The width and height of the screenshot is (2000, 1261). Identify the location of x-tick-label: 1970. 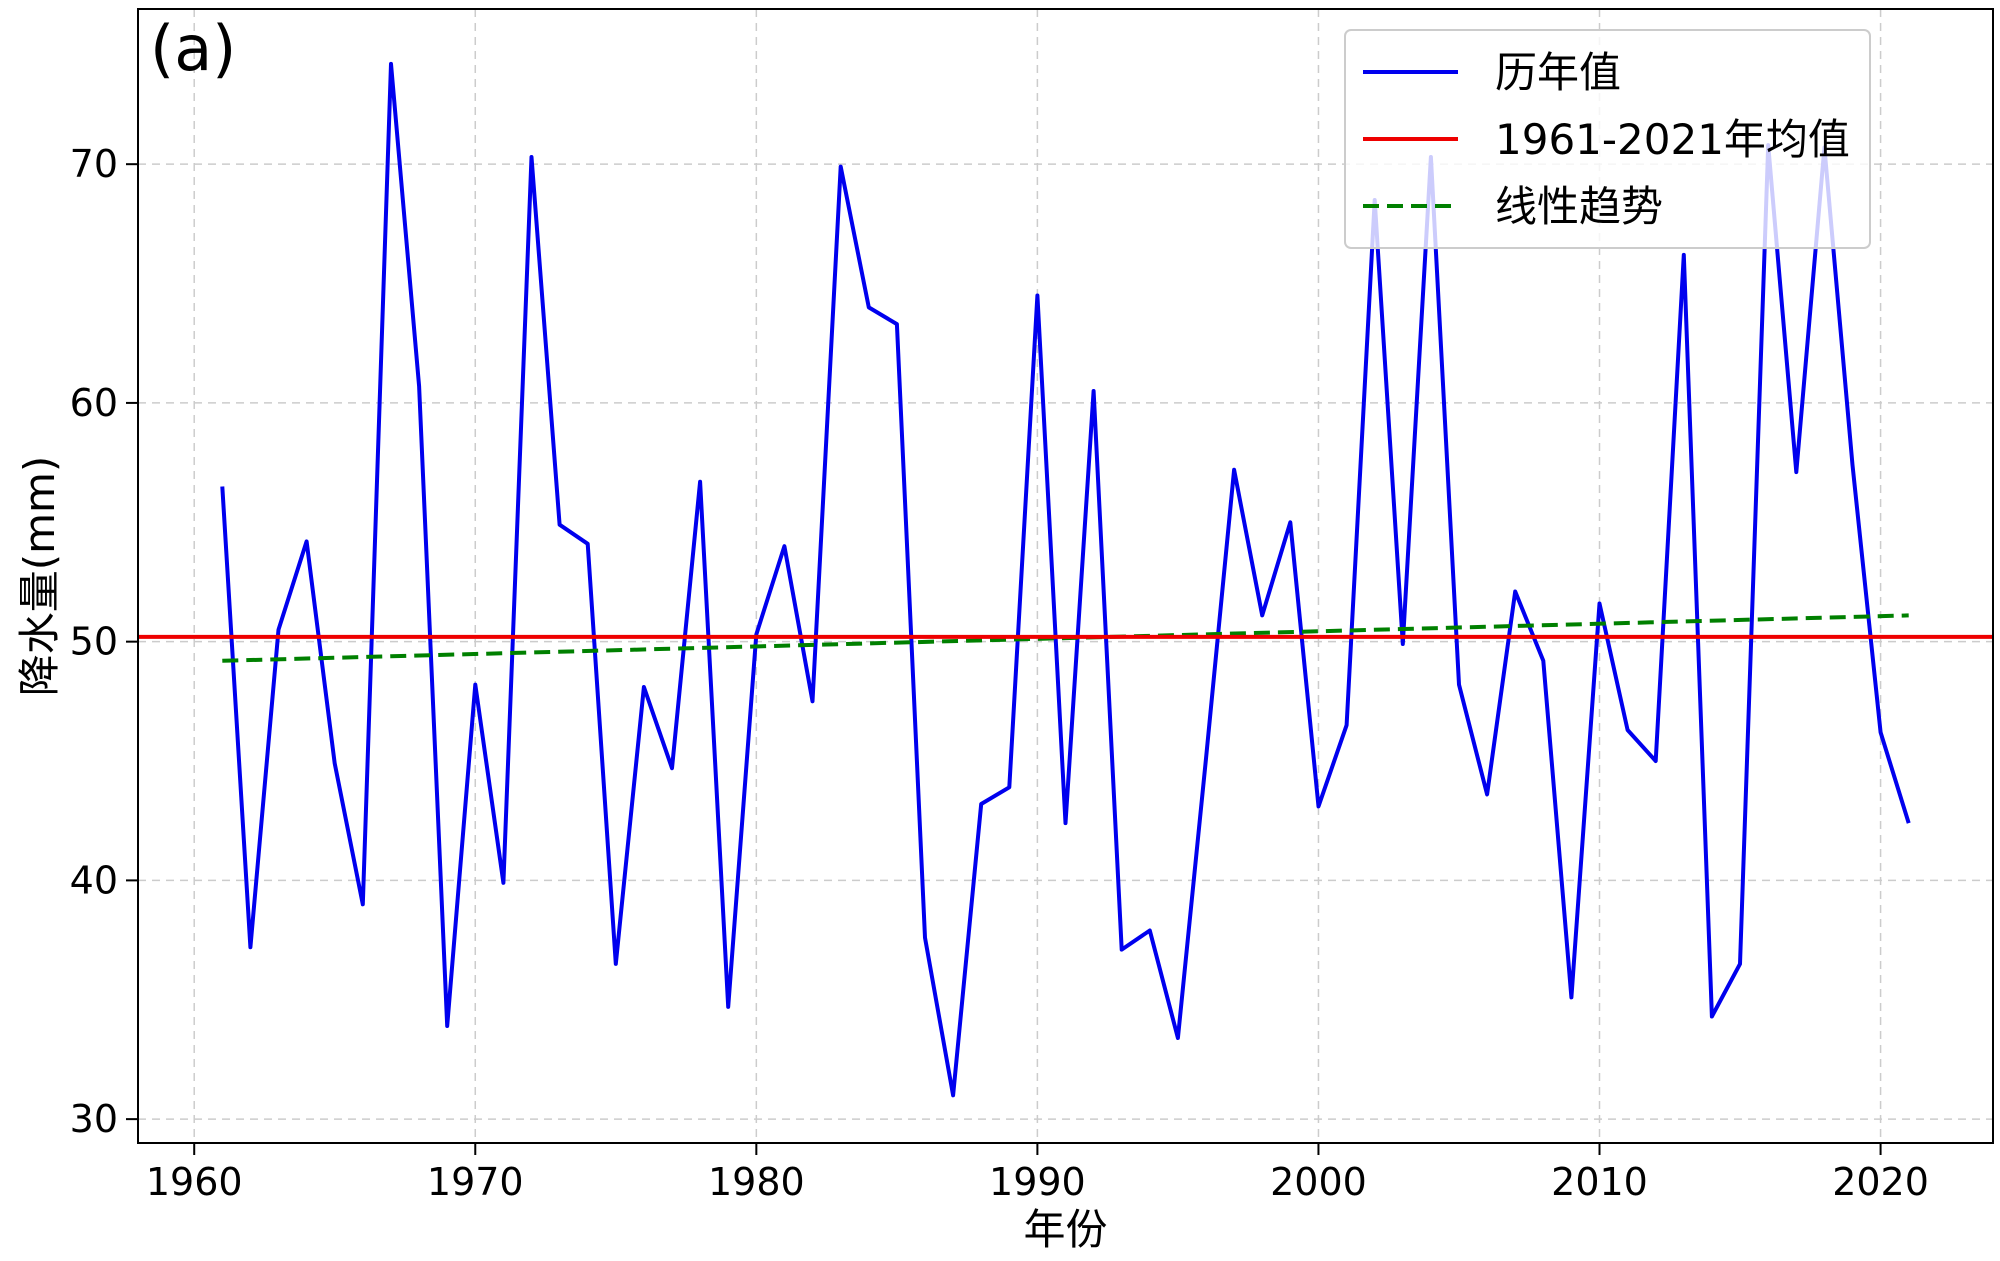
(475, 1182).